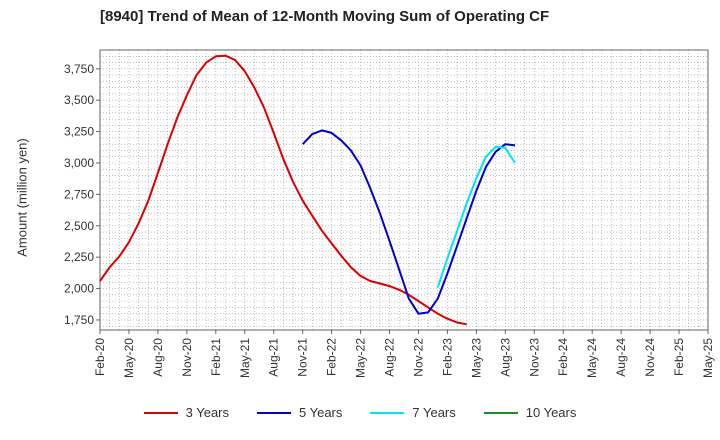 This screenshot has height=440, width=720. I want to click on legend-label: 3 Years, so click(207, 412).